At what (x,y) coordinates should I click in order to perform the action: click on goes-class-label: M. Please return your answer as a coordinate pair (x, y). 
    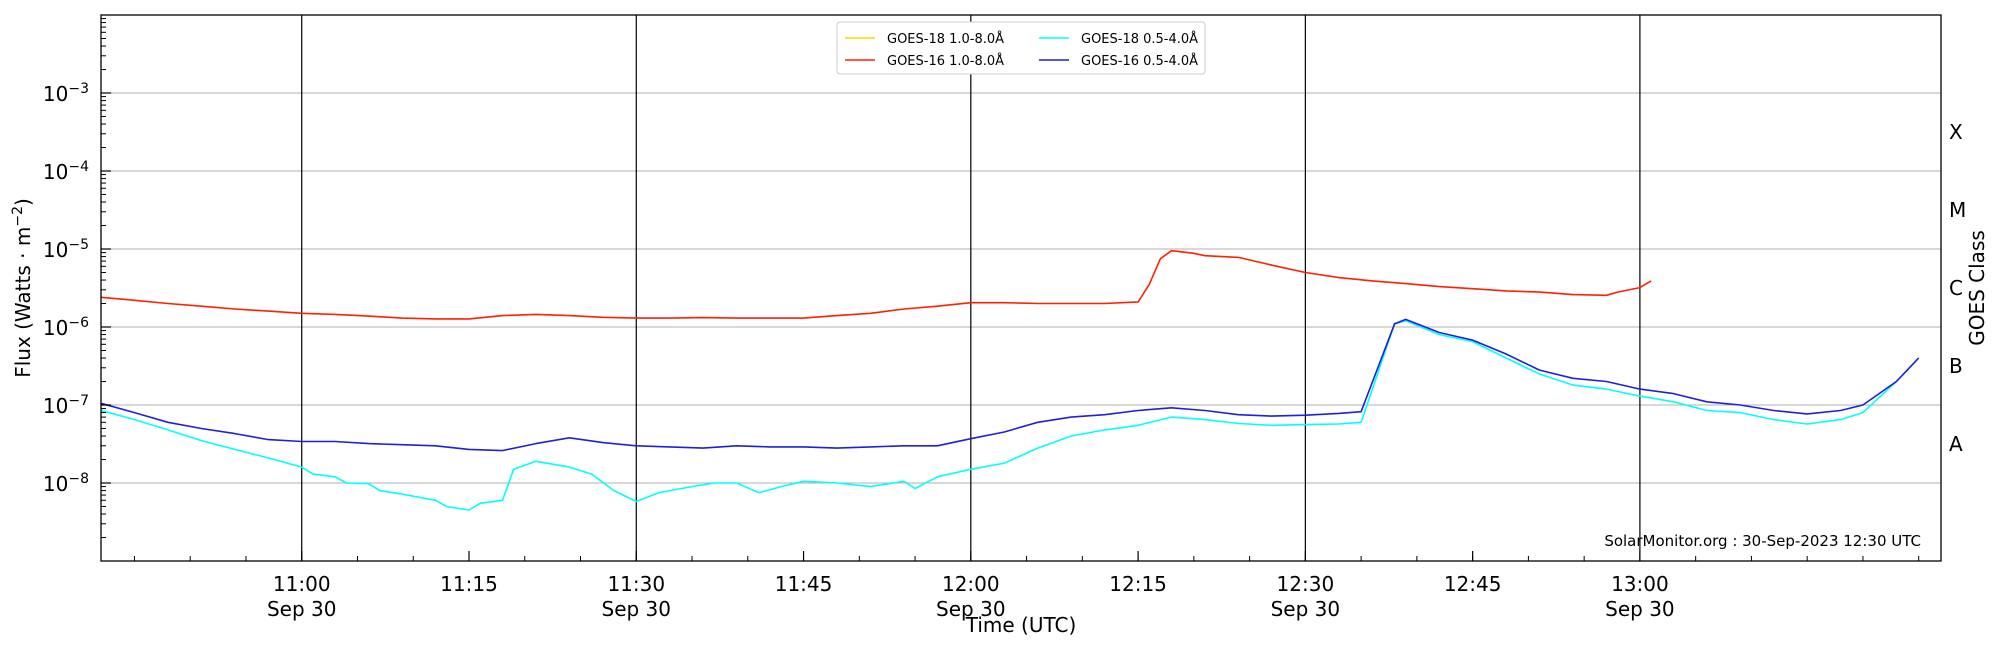
    Looking at the image, I should click on (1957, 210).